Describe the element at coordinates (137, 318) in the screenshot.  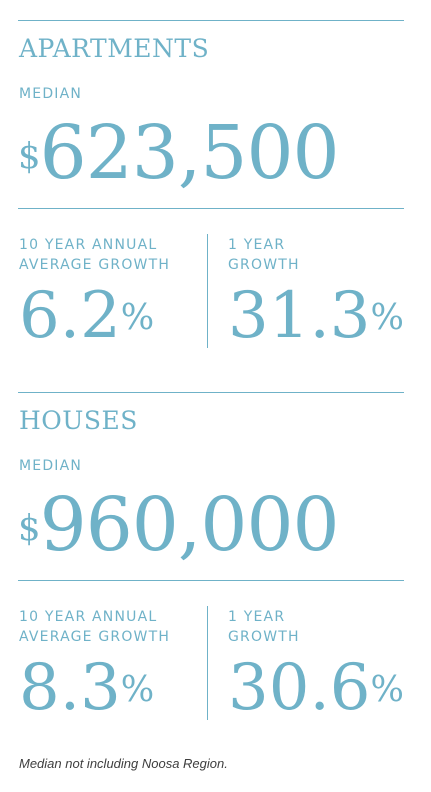
I see `apartments-growth10-unit: %` at that location.